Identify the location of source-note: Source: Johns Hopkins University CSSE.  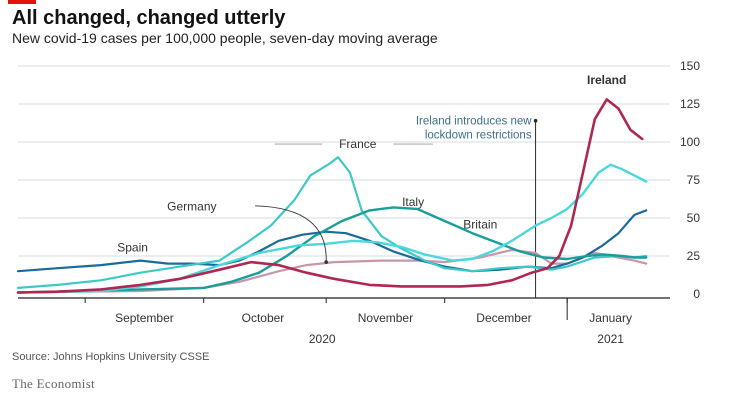
(111, 357).